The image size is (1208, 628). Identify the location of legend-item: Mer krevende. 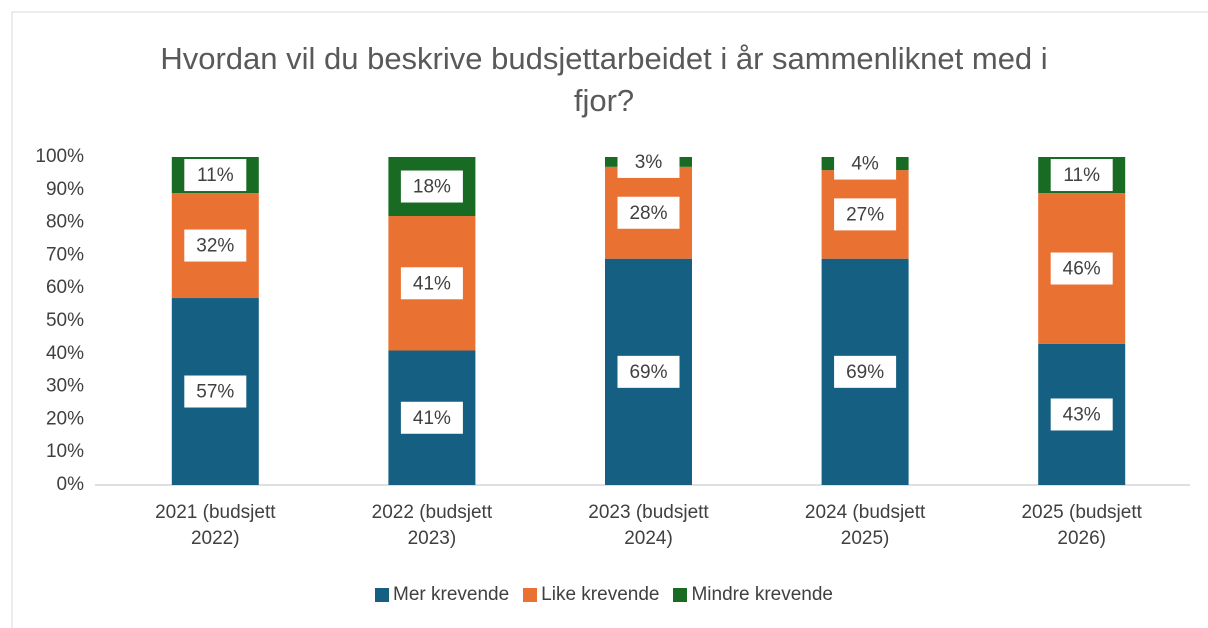
(442, 595).